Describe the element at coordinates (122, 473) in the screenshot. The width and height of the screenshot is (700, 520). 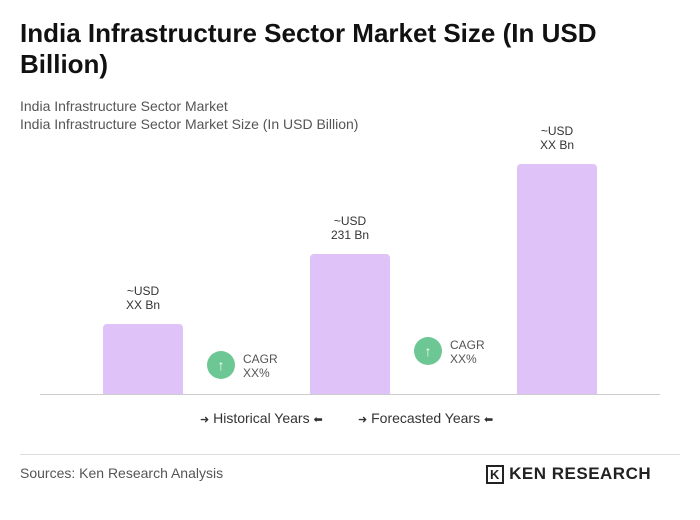
I see `source: Sources: Ken Research Analysis` at that location.